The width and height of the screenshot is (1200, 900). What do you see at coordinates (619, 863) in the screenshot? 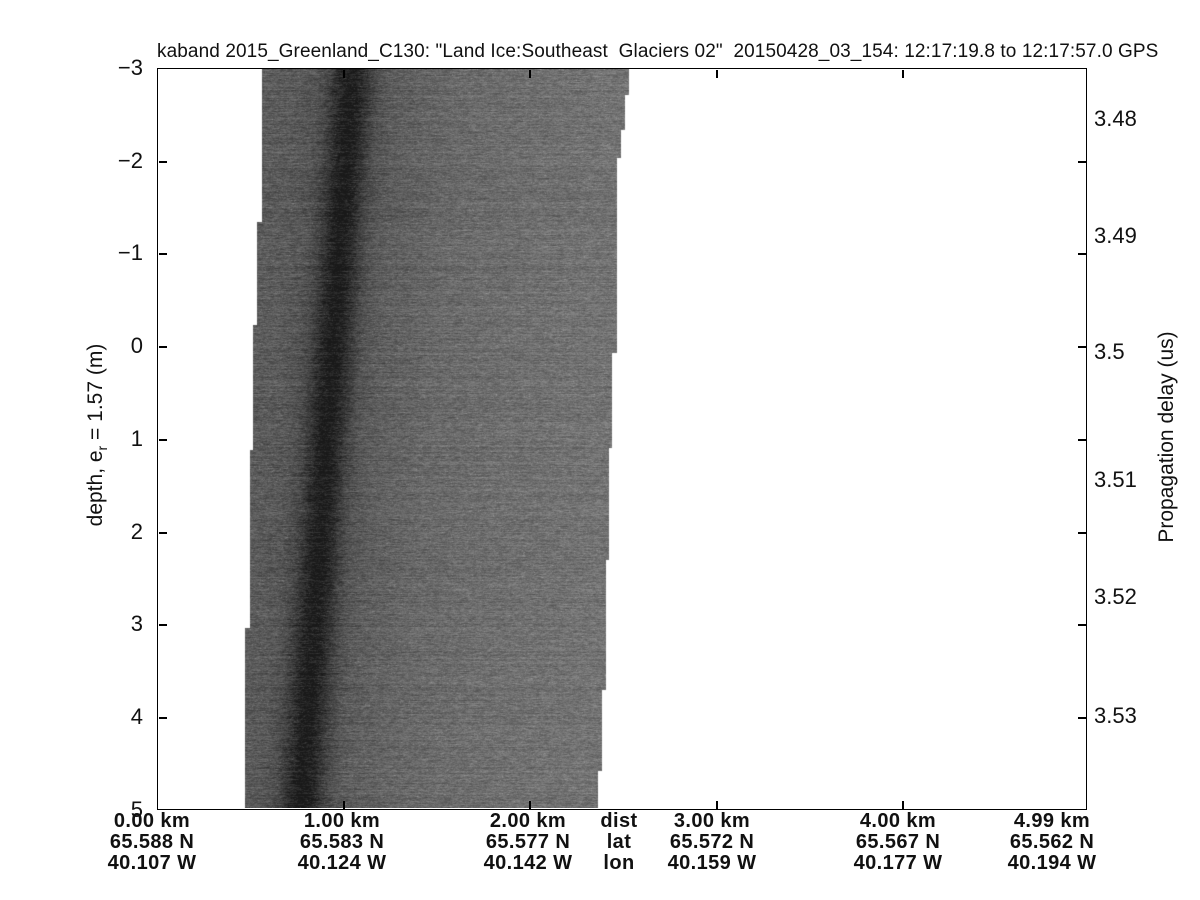
I see `x-axis-lon-label: lon` at bounding box center [619, 863].